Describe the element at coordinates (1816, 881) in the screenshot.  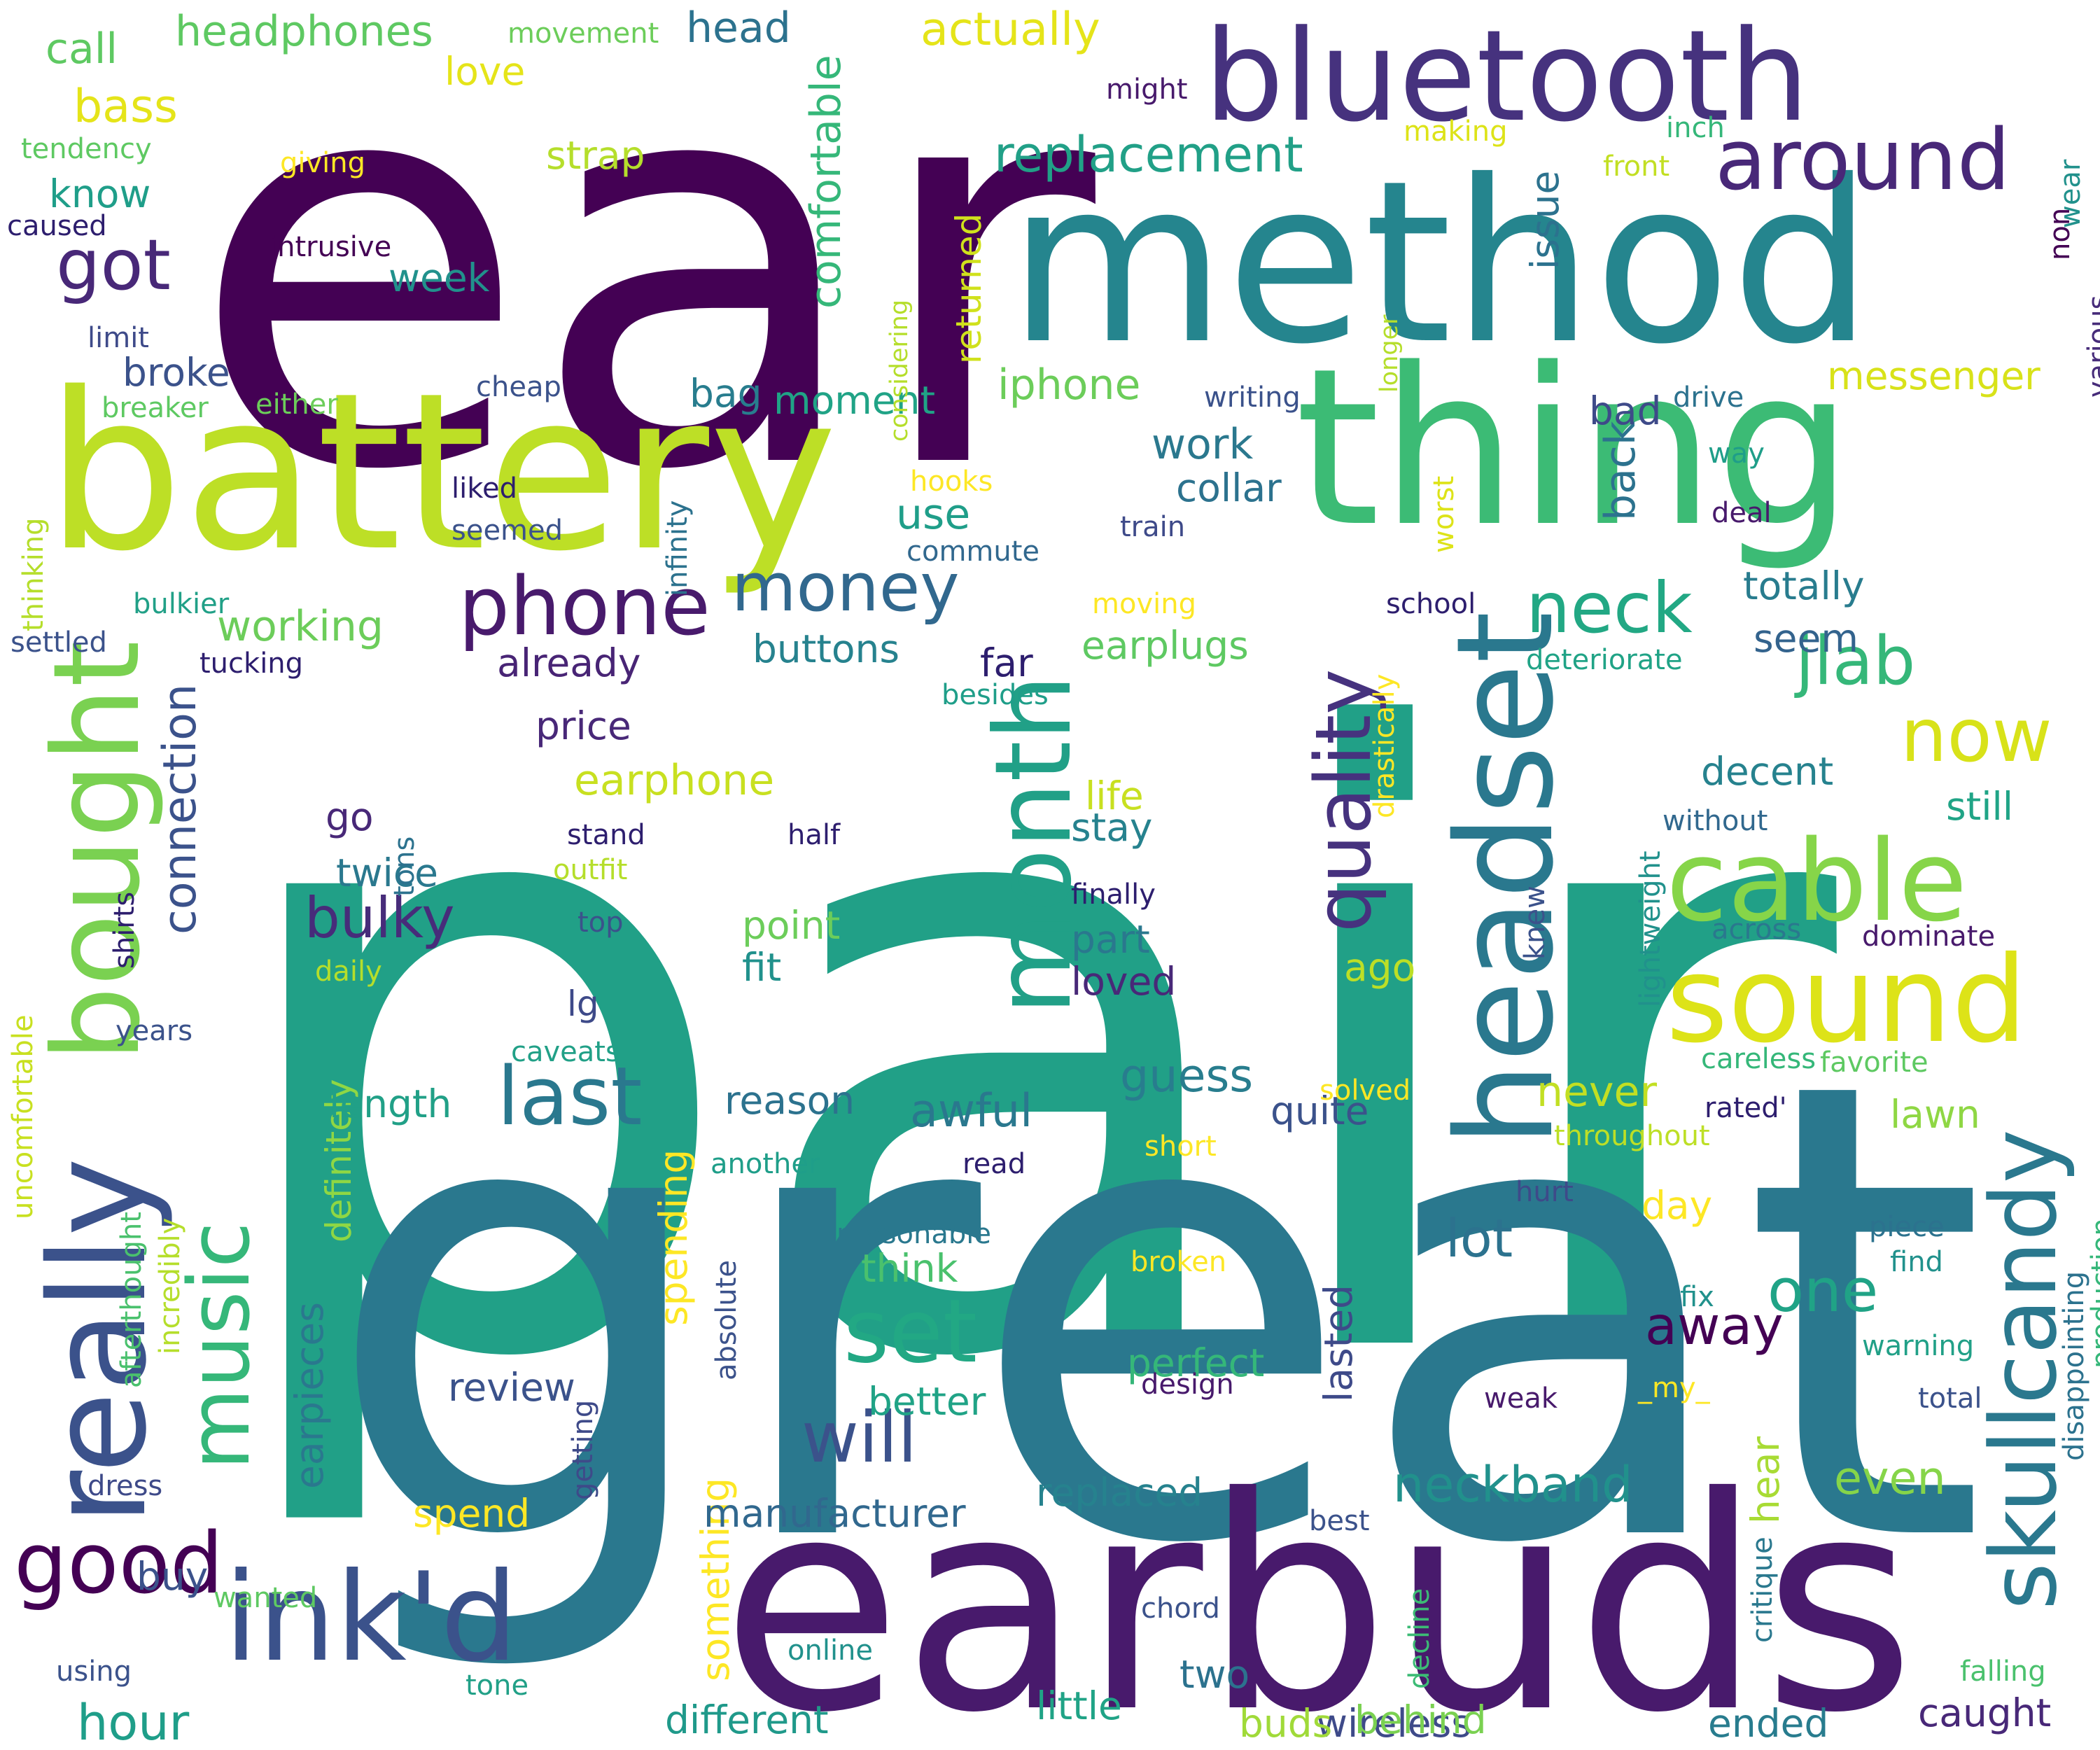
I see `word-cable: cable` at that location.